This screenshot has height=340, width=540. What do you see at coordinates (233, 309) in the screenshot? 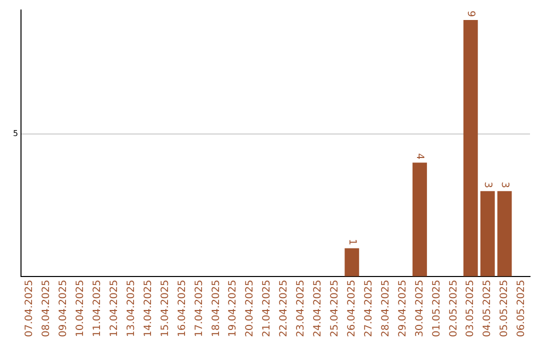
I see `x-tick-label: 19.04.2025` at bounding box center [233, 309].